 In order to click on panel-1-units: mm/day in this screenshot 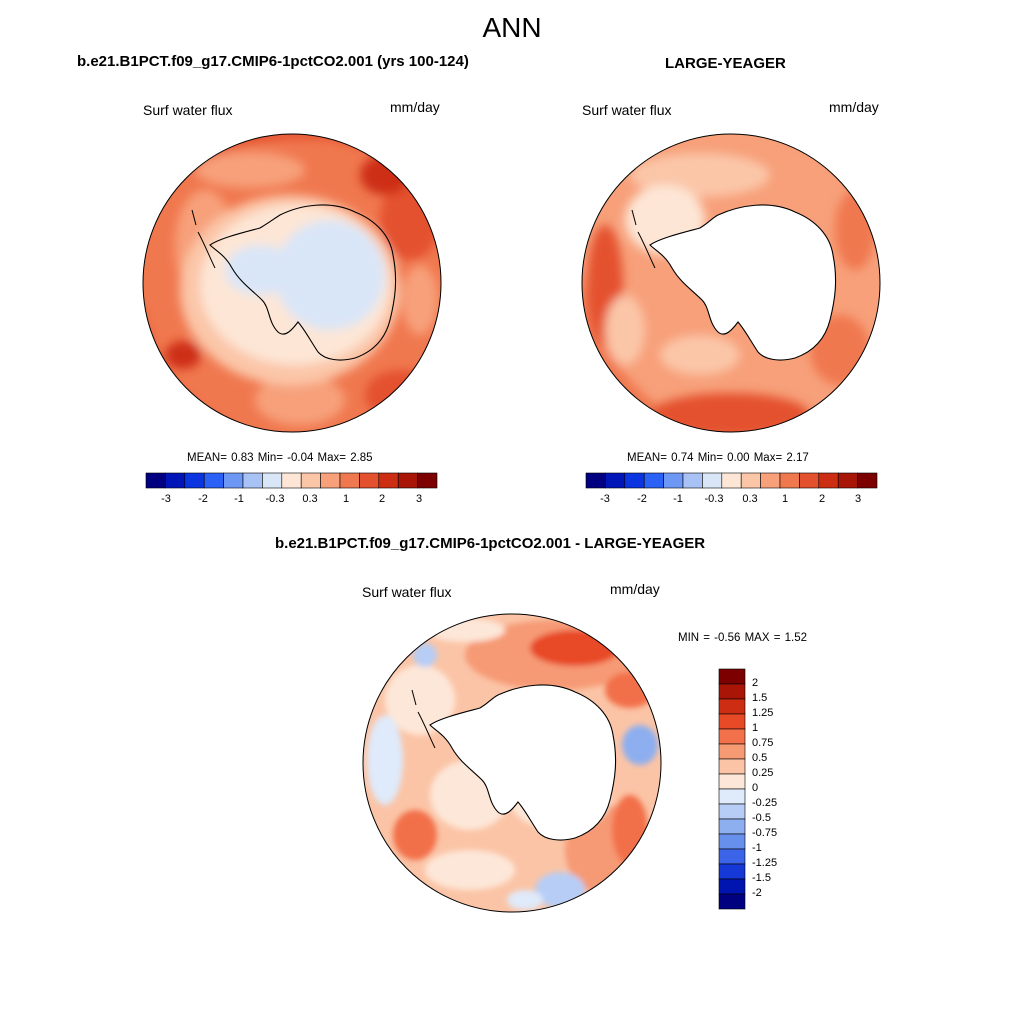, I will do `click(415, 107)`.